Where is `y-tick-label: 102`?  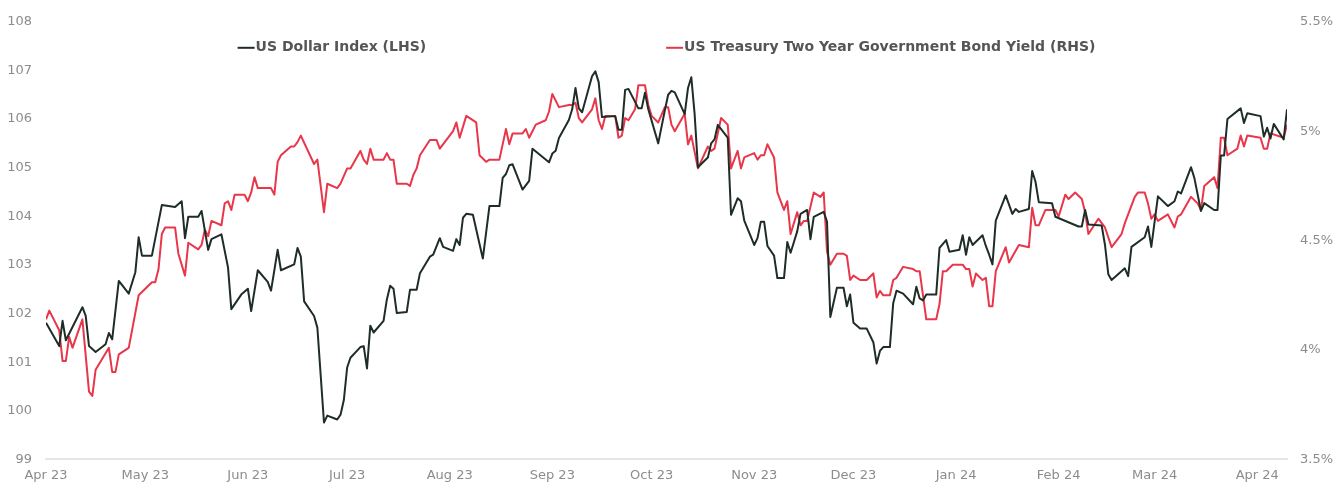 y-tick-label: 102 is located at coordinates (19, 312).